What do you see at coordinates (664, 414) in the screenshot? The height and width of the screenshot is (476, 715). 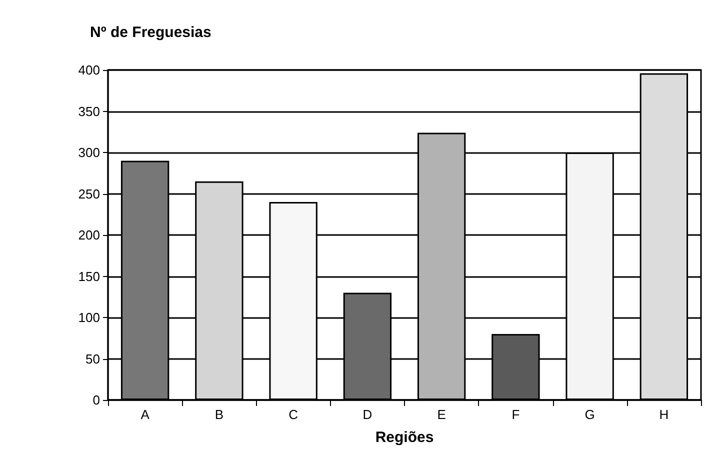 I see `x-tick-label: H` at bounding box center [664, 414].